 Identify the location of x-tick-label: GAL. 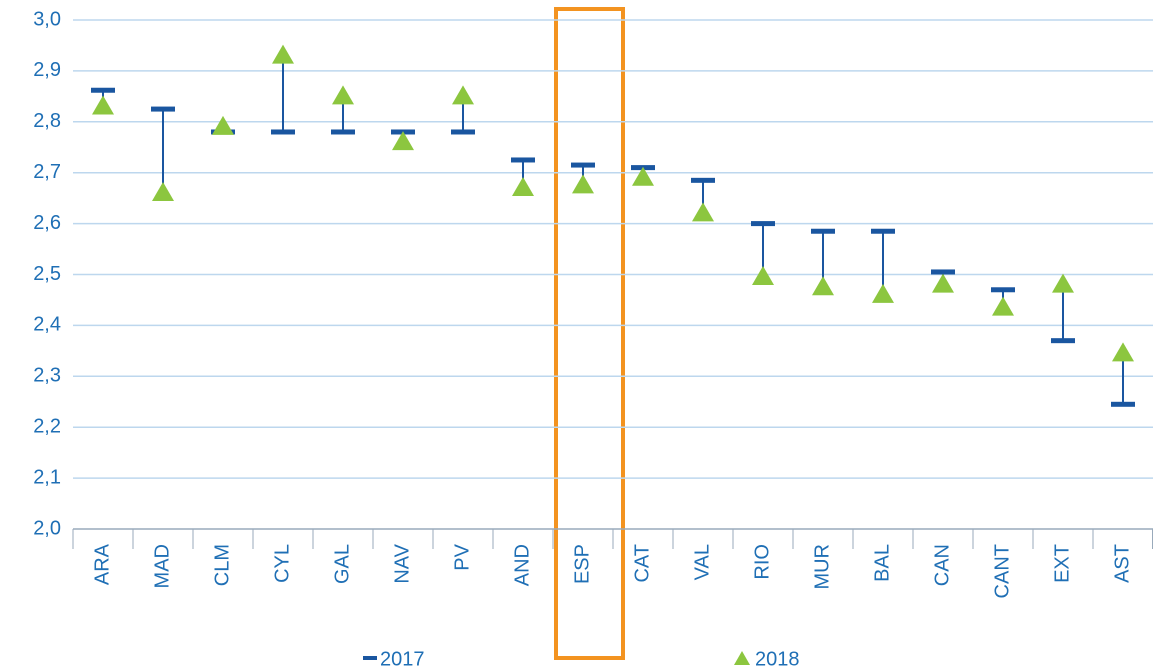
(342, 564).